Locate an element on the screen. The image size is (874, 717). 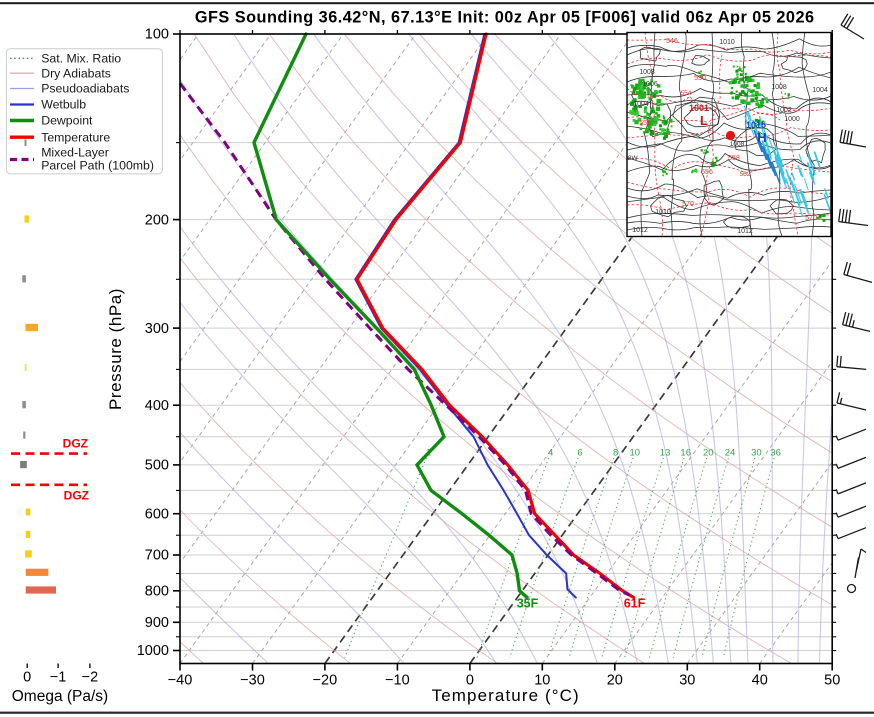
svg-text: −30 is located at coordinates (252, 681).